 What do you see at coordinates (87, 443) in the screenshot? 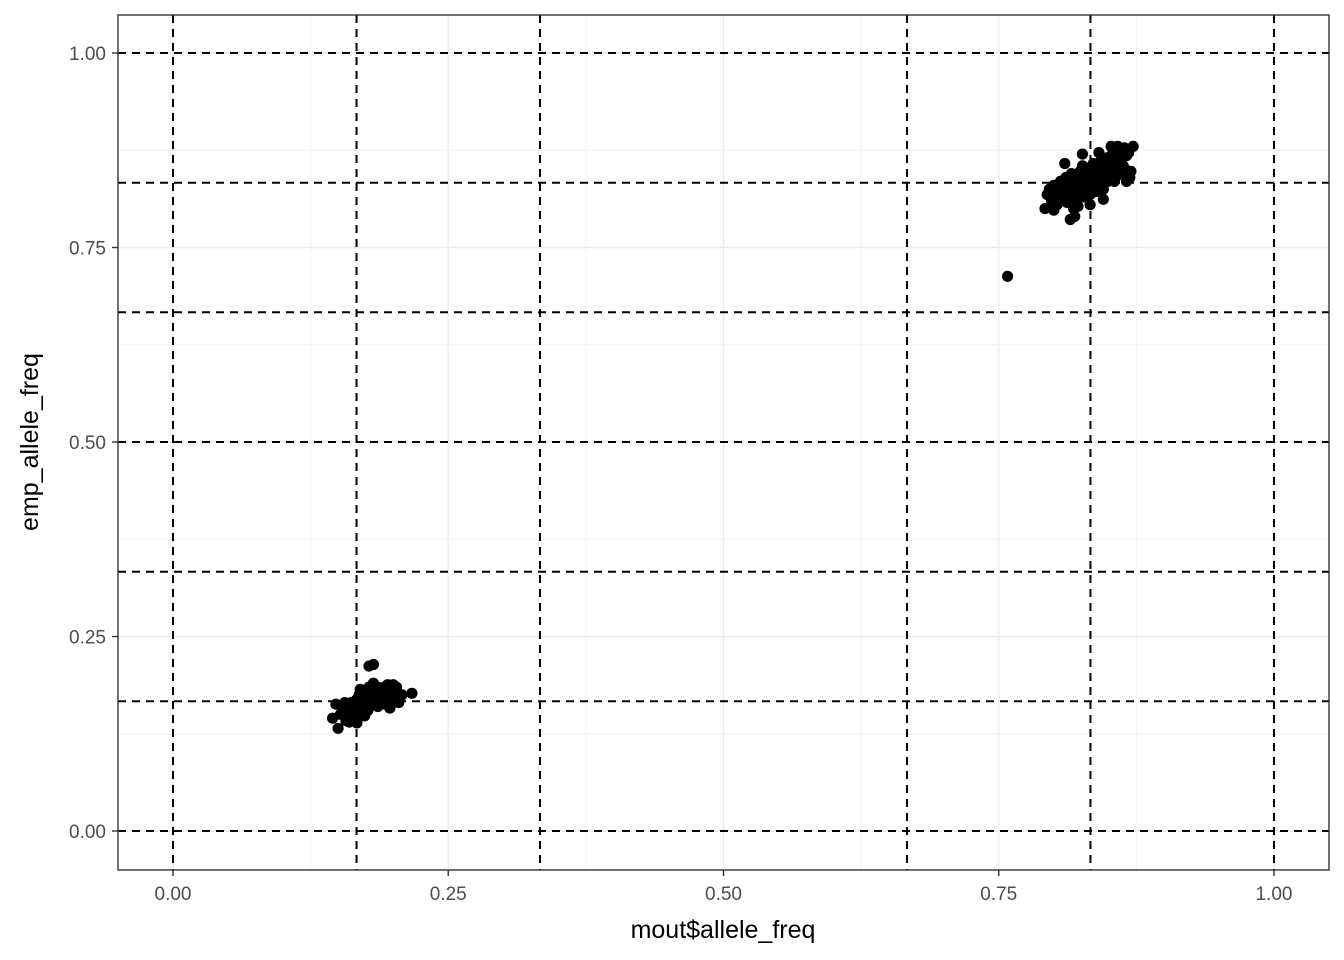
I see `y-tick-label: 0.50` at bounding box center [87, 443].